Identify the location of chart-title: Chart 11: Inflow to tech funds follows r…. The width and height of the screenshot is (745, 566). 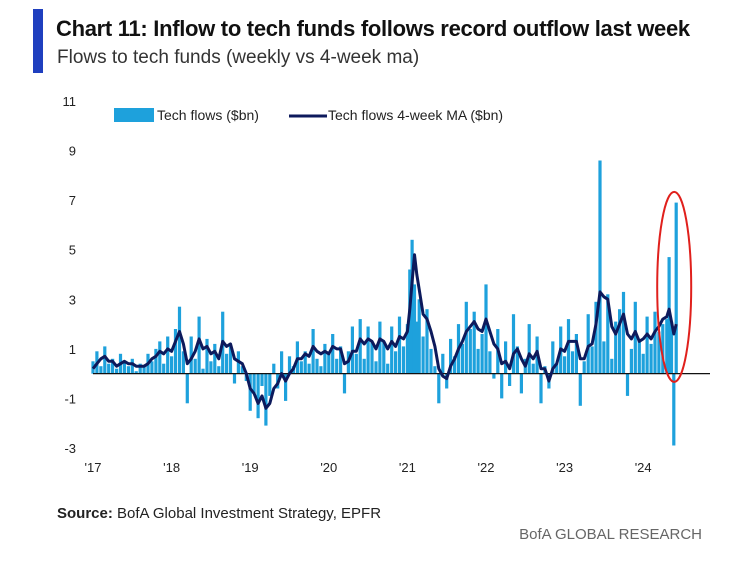
(373, 28).